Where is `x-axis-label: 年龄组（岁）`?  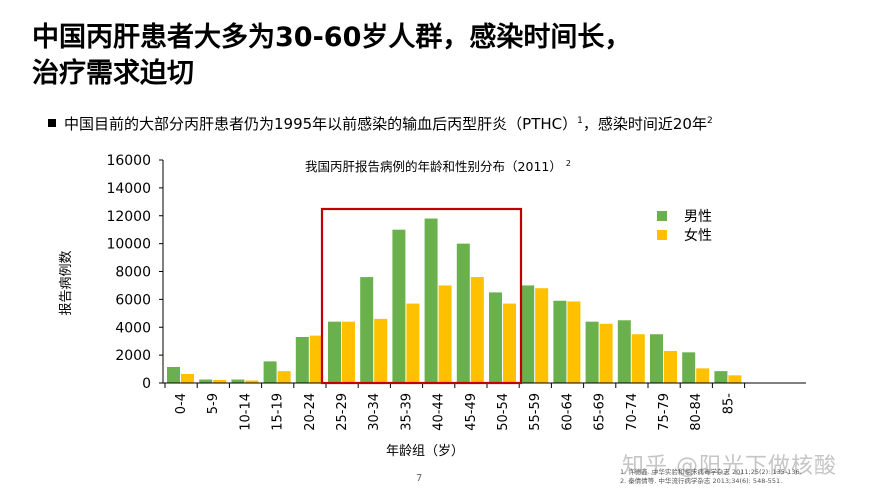 x-axis-label: 年龄组（岁） is located at coordinates (425, 451).